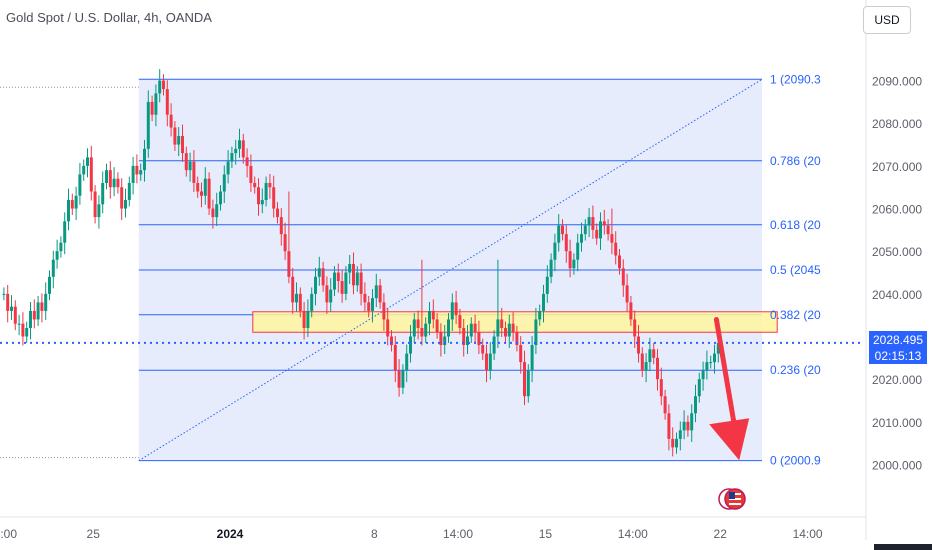 The height and width of the screenshot is (550, 932). I want to click on zone-rect, so click(515, 322).